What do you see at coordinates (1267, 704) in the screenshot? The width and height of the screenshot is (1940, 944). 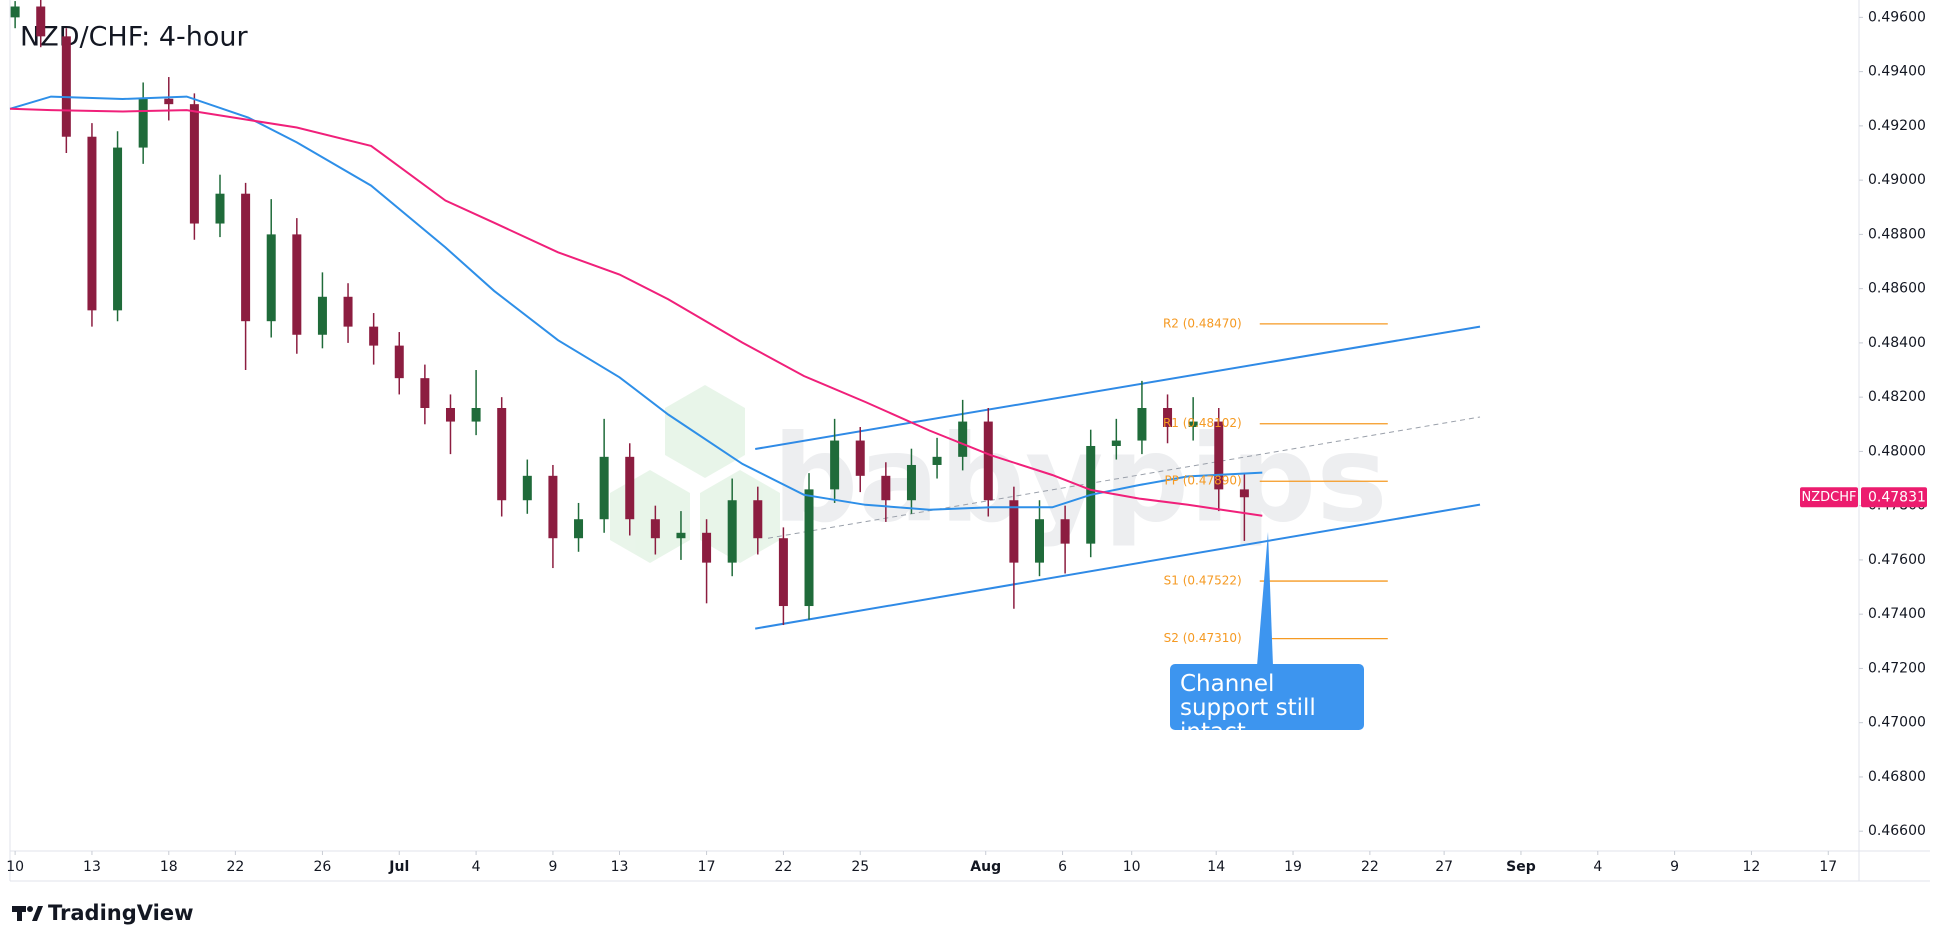 I see `annotation: Channel support still intact` at bounding box center [1267, 704].